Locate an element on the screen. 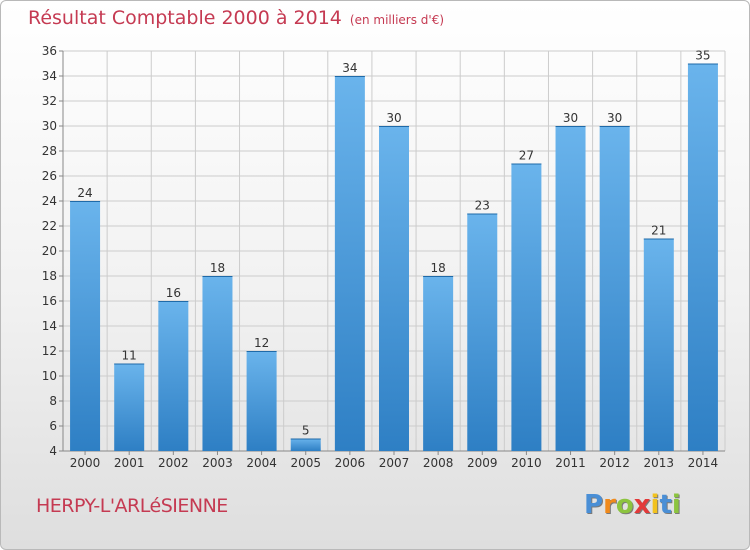  value-label-2006: 34 is located at coordinates (349, 68).